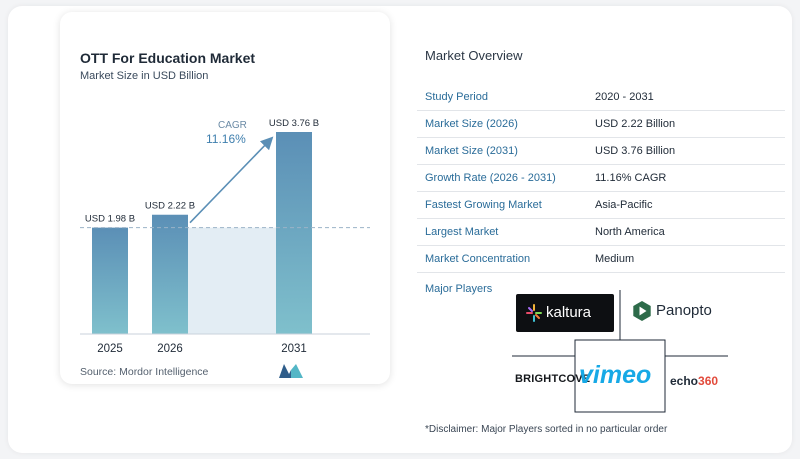 Image resolution: width=800 pixels, height=459 pixels. What do you see at coordinates (690, 124) in the screenshot?
I see `overview-value: USD 2.22 Billion` at bounding box center [690, 124].